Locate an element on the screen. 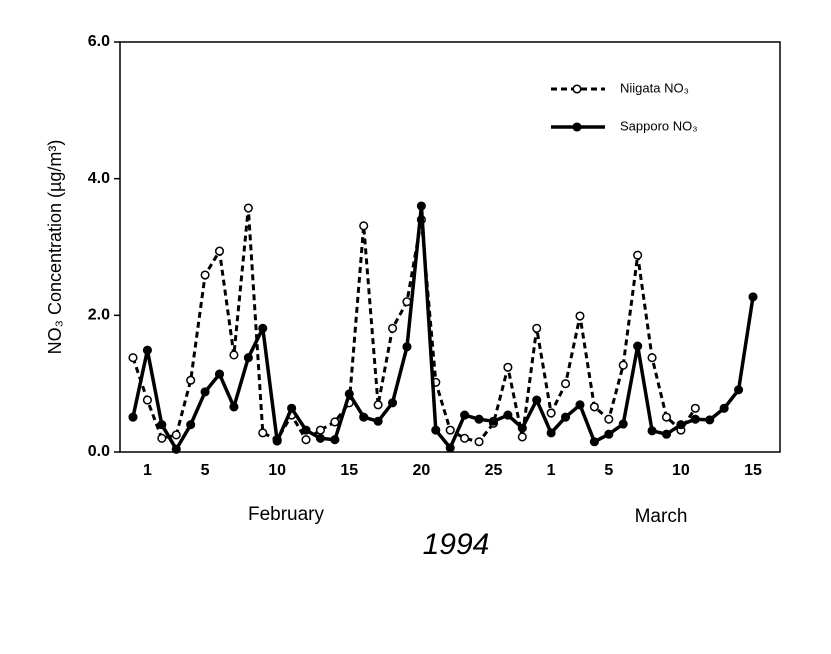  y-tick-label: 2.0 is located at coordinates (99, 315).